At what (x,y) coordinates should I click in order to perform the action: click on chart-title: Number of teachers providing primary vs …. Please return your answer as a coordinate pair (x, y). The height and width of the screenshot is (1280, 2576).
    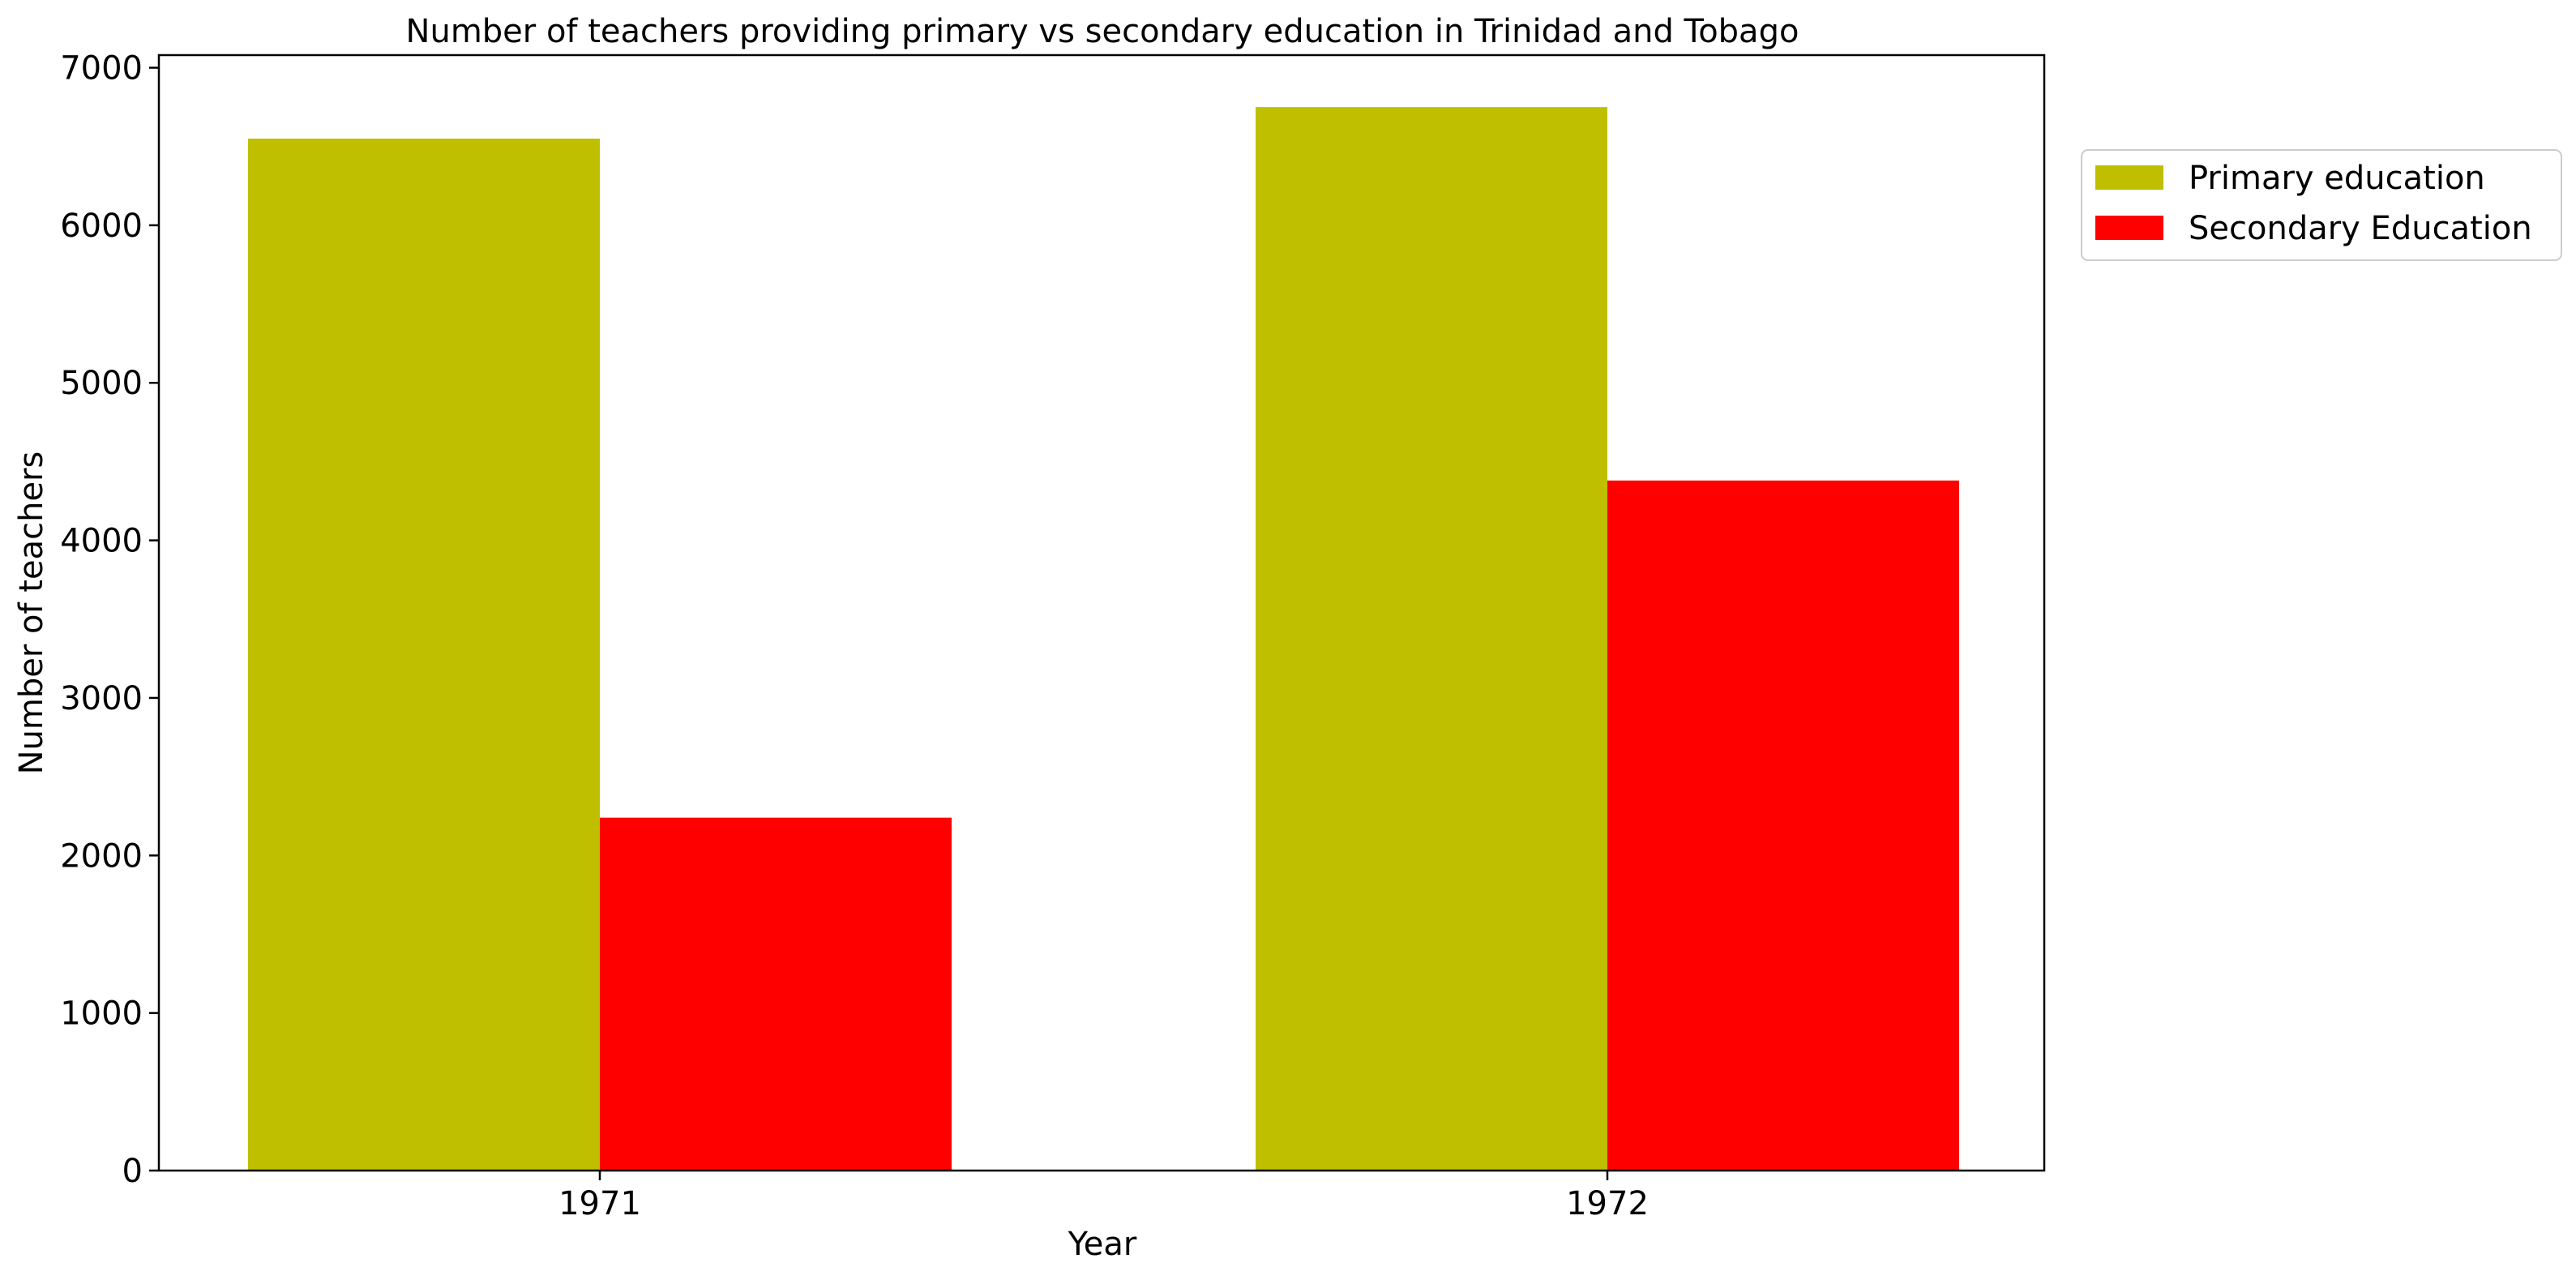
    Looking at the image, I should click on (1102, 32).